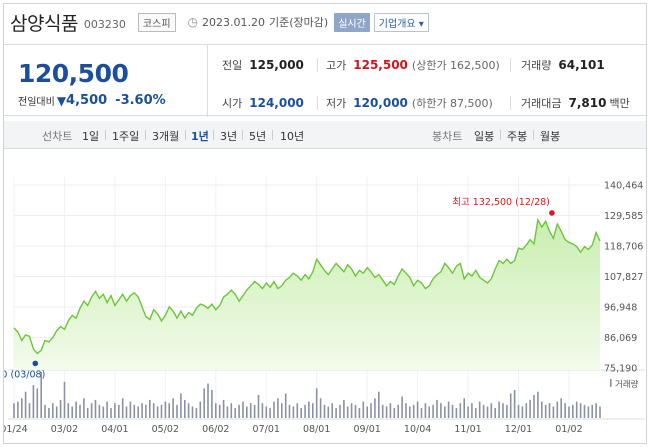 The image size is (650, 447). Describe the element at coordinates (627, 384) in the screenshot. I see `volume-legend: 거래량` at that location.